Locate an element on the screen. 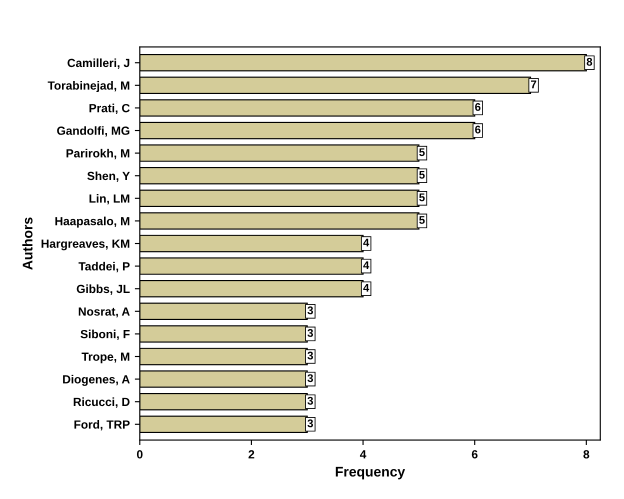  x-tick-label: 6 is located at coordinates (475, 454).